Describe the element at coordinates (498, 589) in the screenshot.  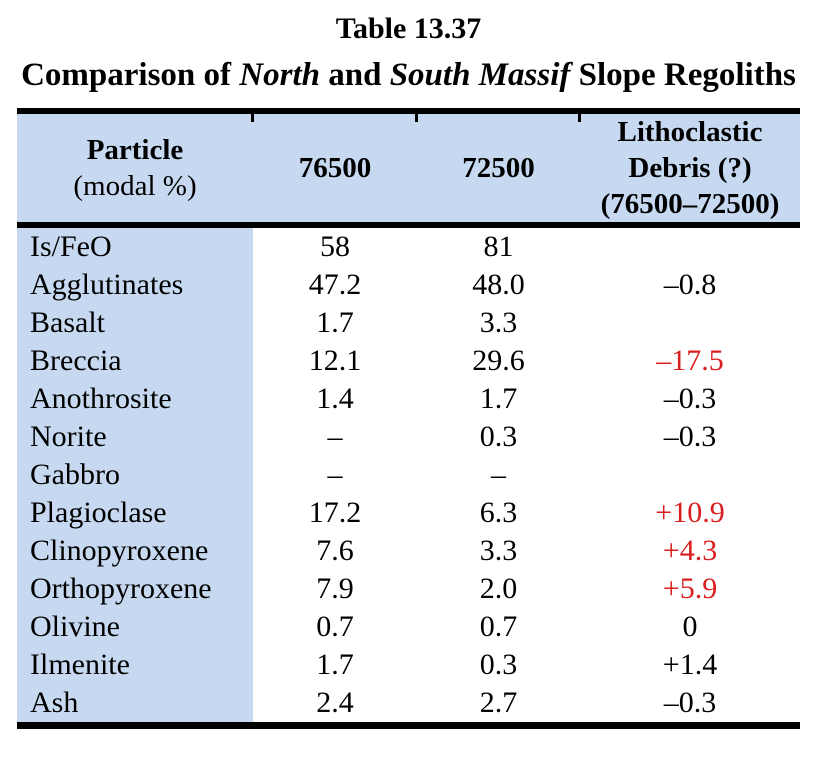
I see `cell-72500: 2.0` at that location.